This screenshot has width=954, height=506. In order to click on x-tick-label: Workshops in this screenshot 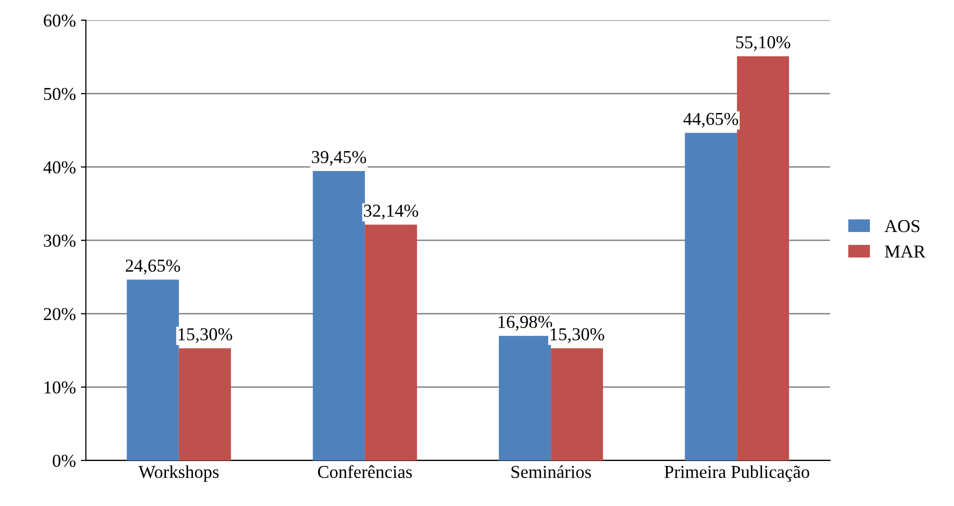, I will do `click(178, 473)`.